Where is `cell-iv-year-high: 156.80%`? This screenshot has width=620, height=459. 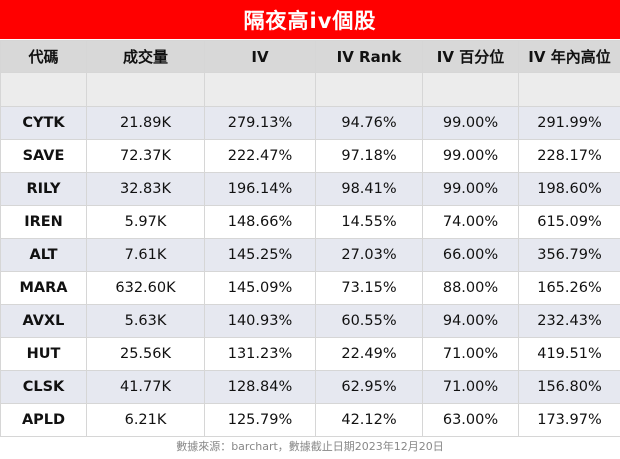
cell-iv-year-high: 156.80% is located at coordinates (569, 387).